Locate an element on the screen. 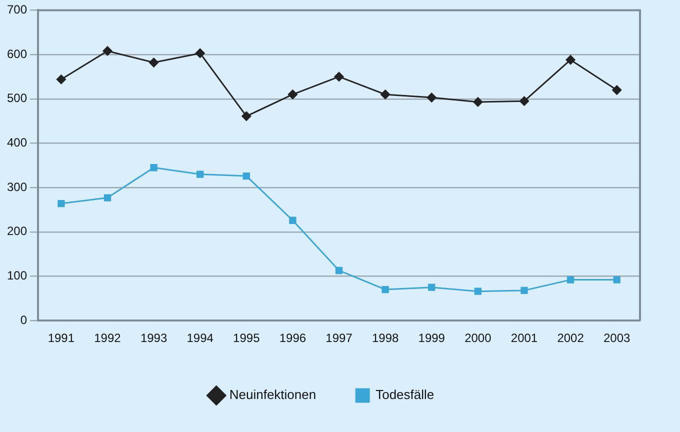 This screenshot has height=432, width=680. y-tick-label: 200 is located at coordinates (17, 231).